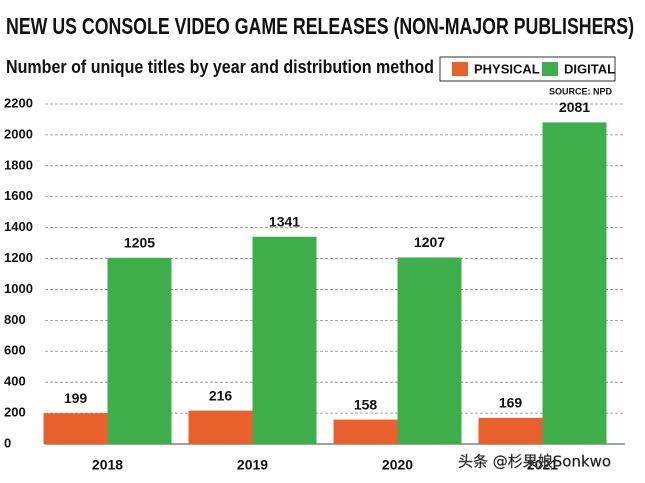 Image resolution: width=645 pixels, height=483 pixels. Describe the element at coordinates (574, 107) in the screenshot. I see `data-label: 2081` at that location.